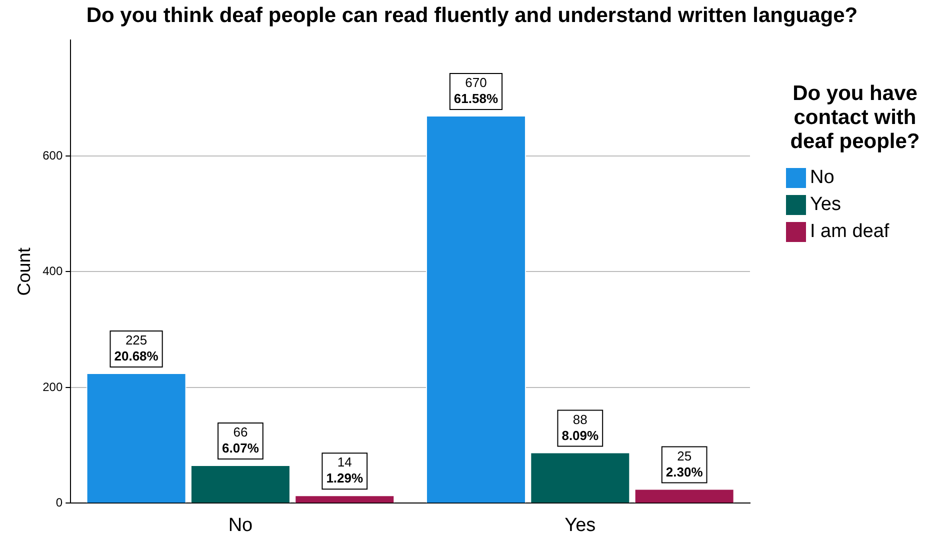 The width and height of the screenshot is (944, 540). What do you see at coordinates (685, 464) in the screenshot?
I see `data-label: 25 2.30%` at bounding box center [685, 464].